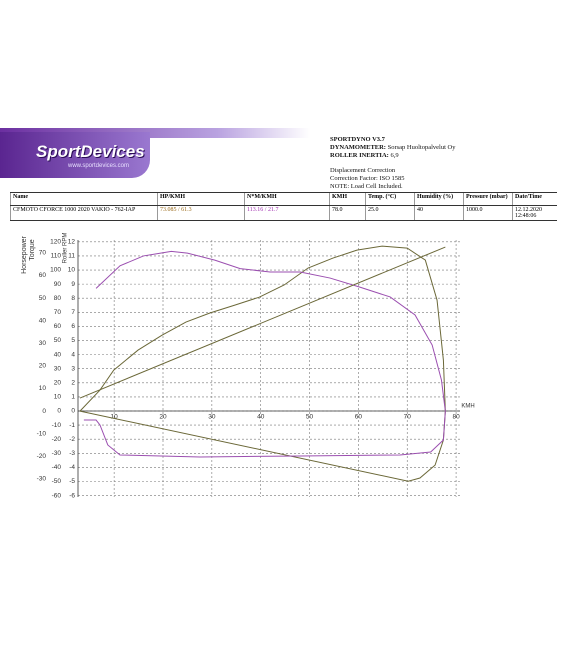 This screenshot has height=660, width=570. Describe the element at coordinates (58, 354) in the screenshot. I see `y2-tick-label: 40` at that location.